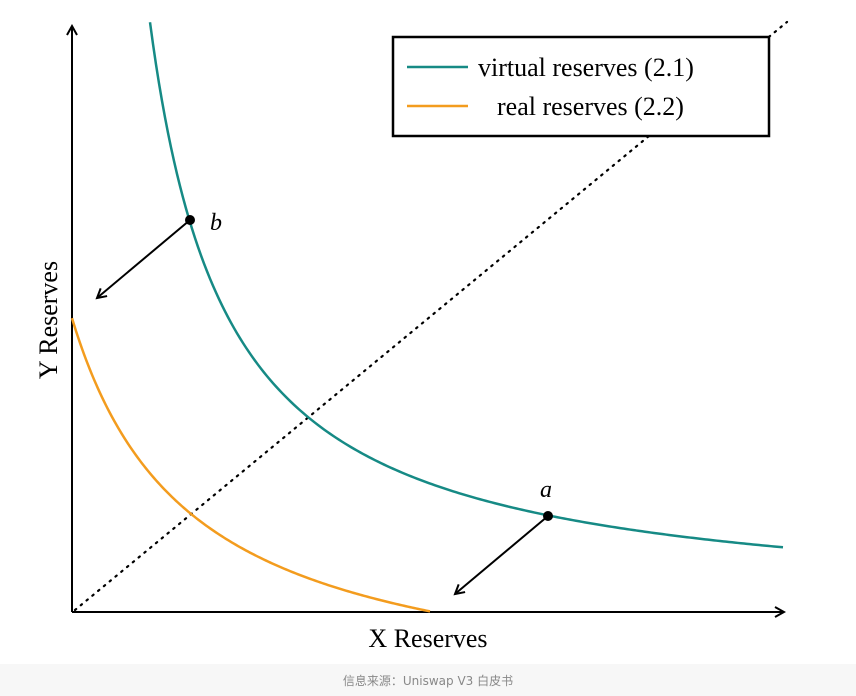 The width and height of the screenshot is (856, 696). What do you see at coordinates (502, 554) in the screenshot?
I see `arrow-a` at bounding box center [502, 554].